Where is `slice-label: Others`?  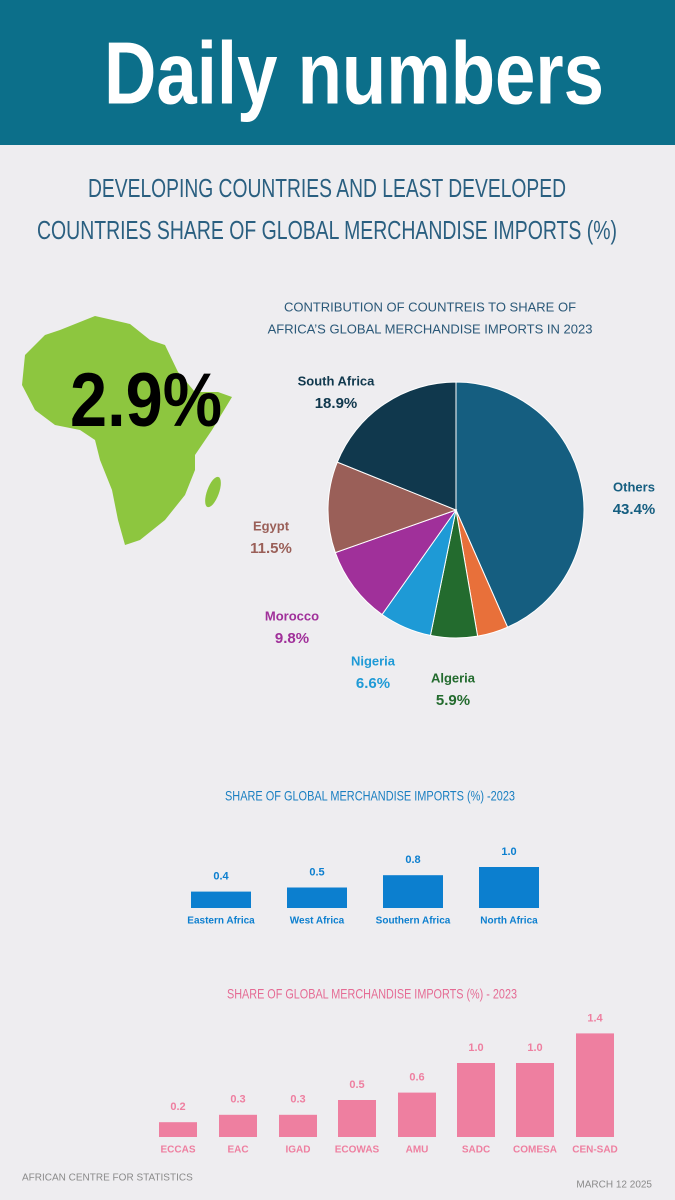
slice-label: Others is located at coordinates (634, 486).